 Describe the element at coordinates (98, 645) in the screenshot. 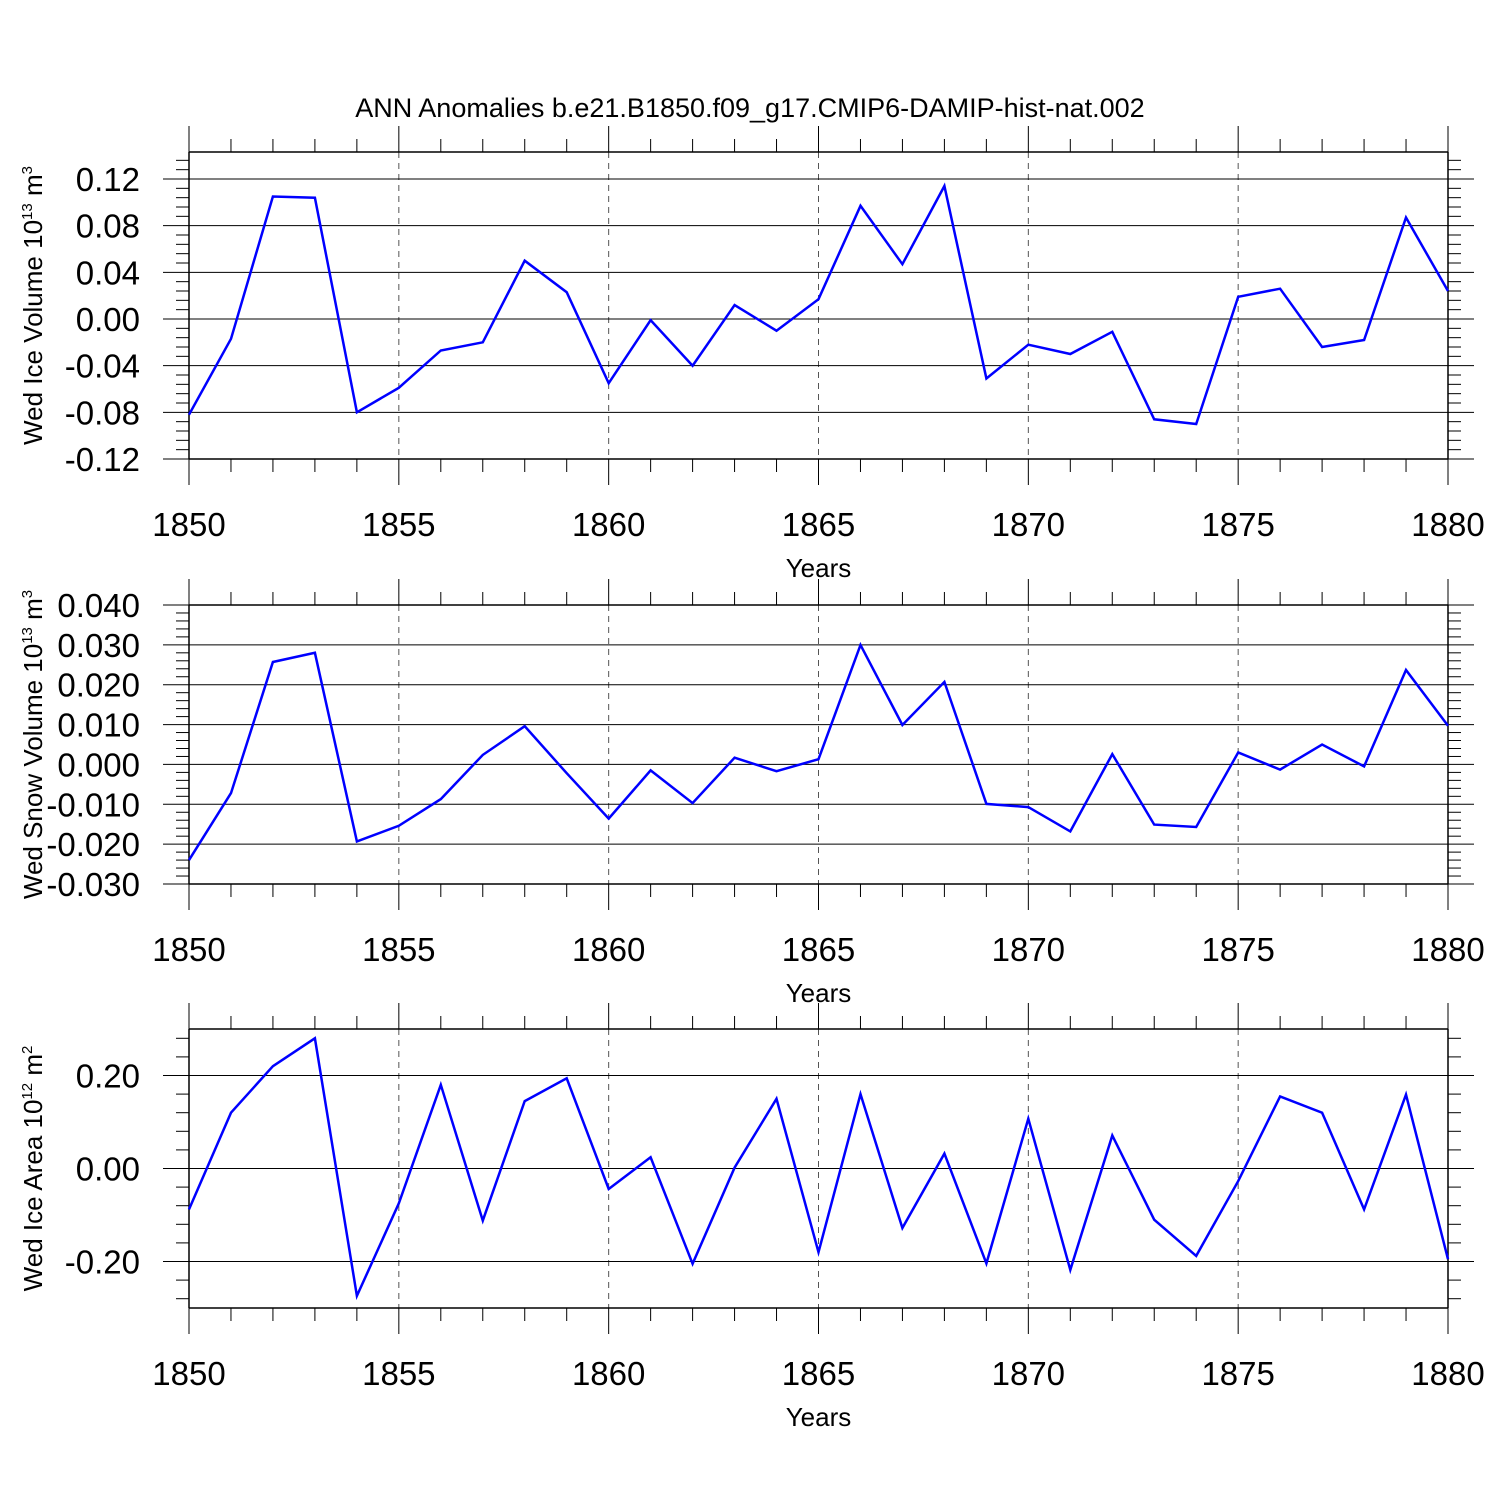

I see `y-tick-label: 0.030` at that location.